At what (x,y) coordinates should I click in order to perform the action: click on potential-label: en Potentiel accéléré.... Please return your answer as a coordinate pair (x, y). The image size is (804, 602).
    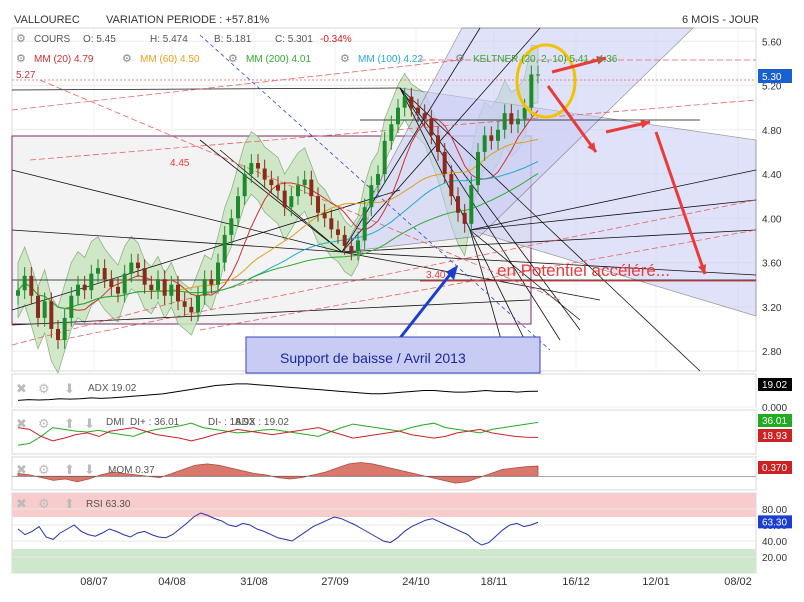
    Looking at the image, I should click on (583, 270).